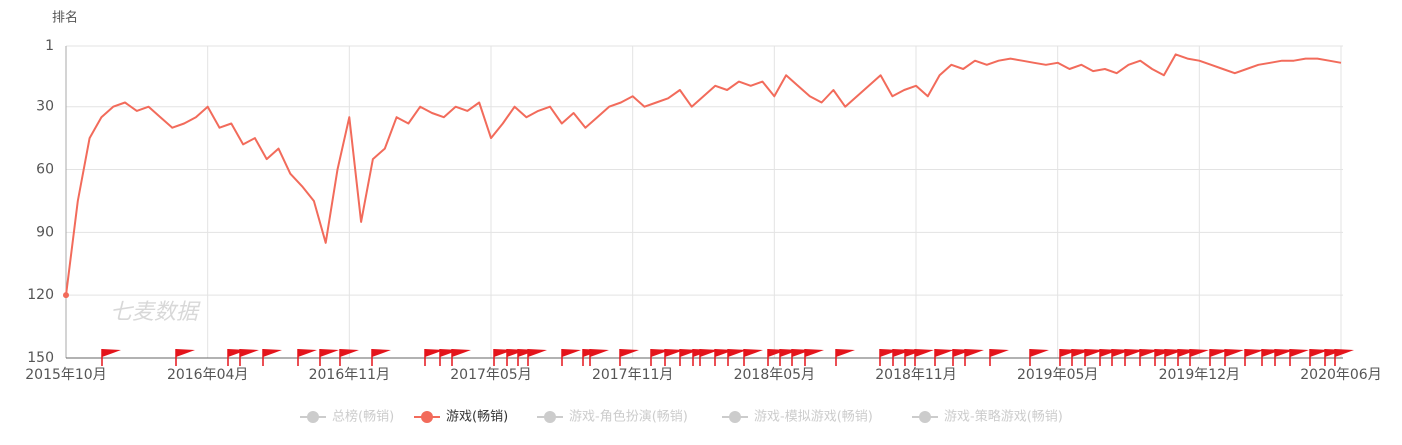  Describe the element at coordinates (45, 107) in the screenshot. I see `y-tick-label: 30` at that location.